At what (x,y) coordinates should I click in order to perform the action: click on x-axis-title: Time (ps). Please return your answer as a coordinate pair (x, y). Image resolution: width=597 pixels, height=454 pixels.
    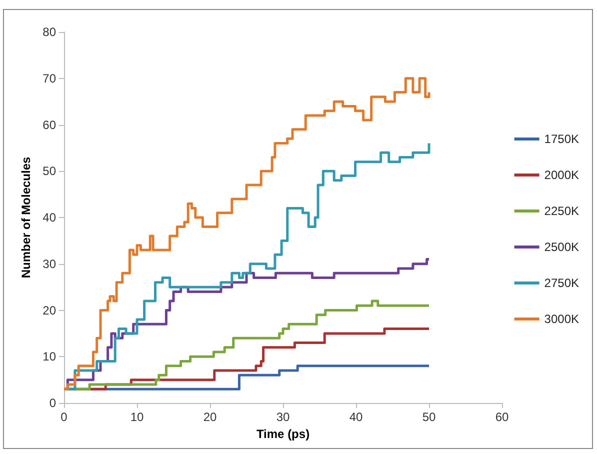
    Looking at the image, I should click on (283, 433).